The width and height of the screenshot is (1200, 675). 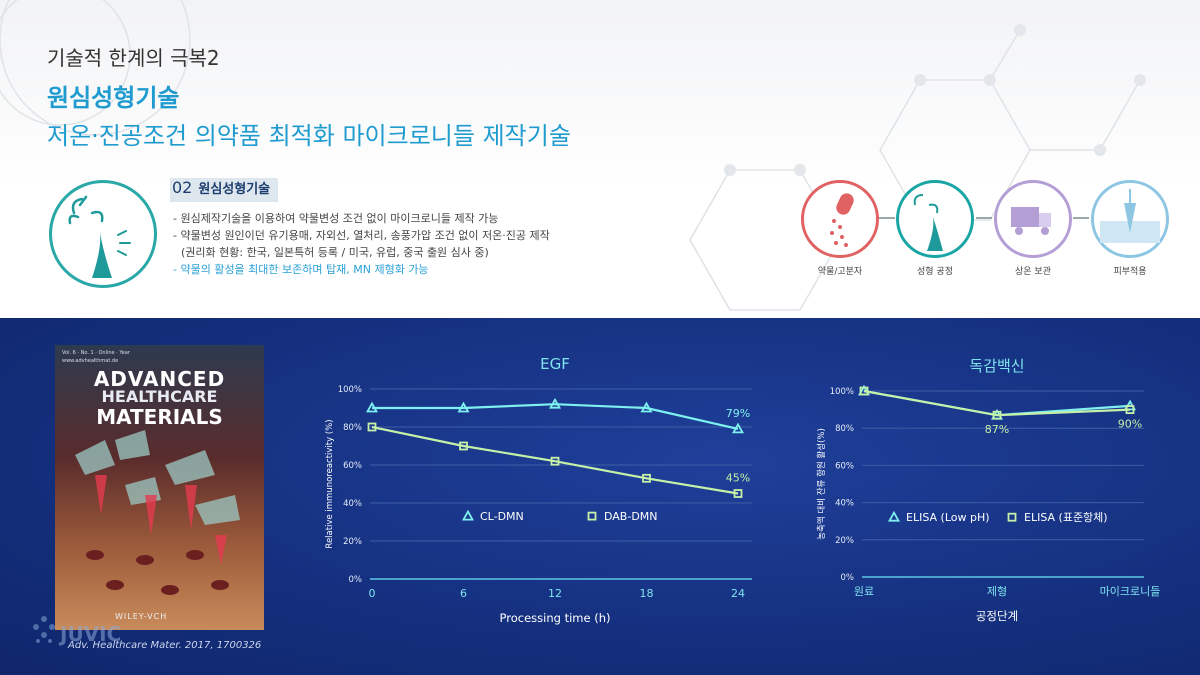 What do you see at coordinates (44, 629) in the screenshot?
I see `juvic-logo-icon` at bounding box center [44, 629].